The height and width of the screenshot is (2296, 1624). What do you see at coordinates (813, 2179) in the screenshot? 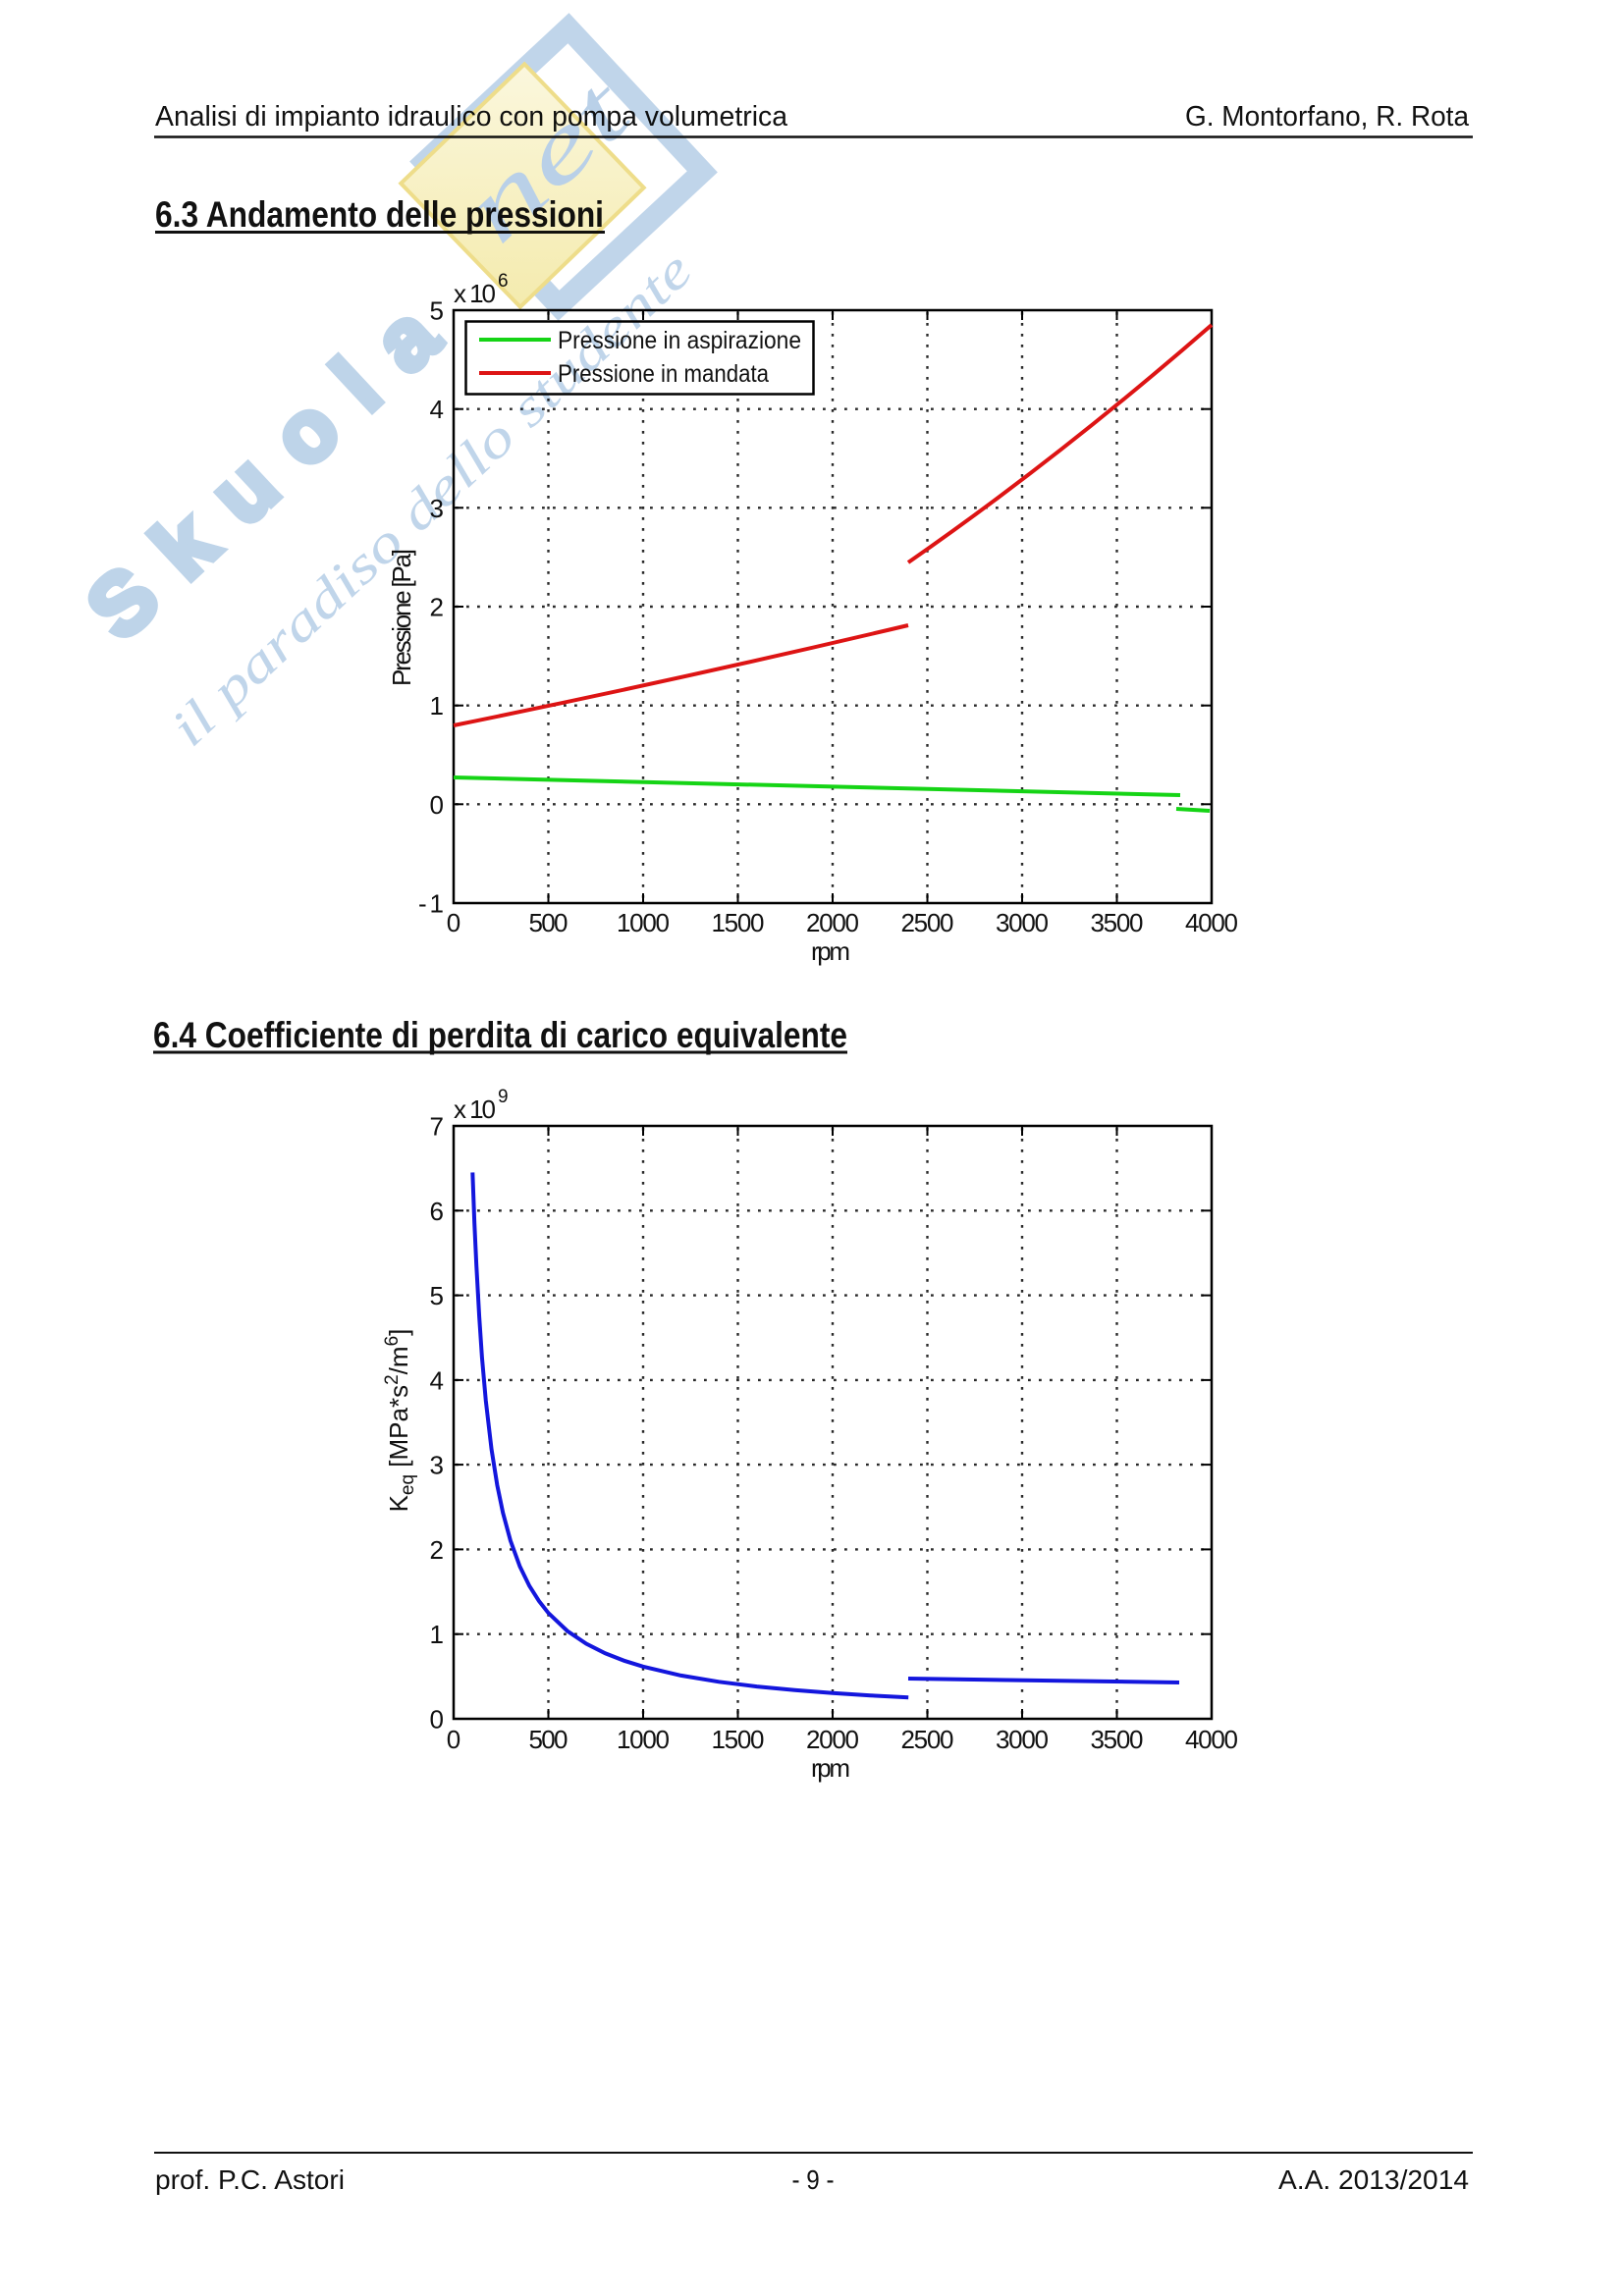
I see `svg-text: - 9 -` at bounding box center [813, 2179].